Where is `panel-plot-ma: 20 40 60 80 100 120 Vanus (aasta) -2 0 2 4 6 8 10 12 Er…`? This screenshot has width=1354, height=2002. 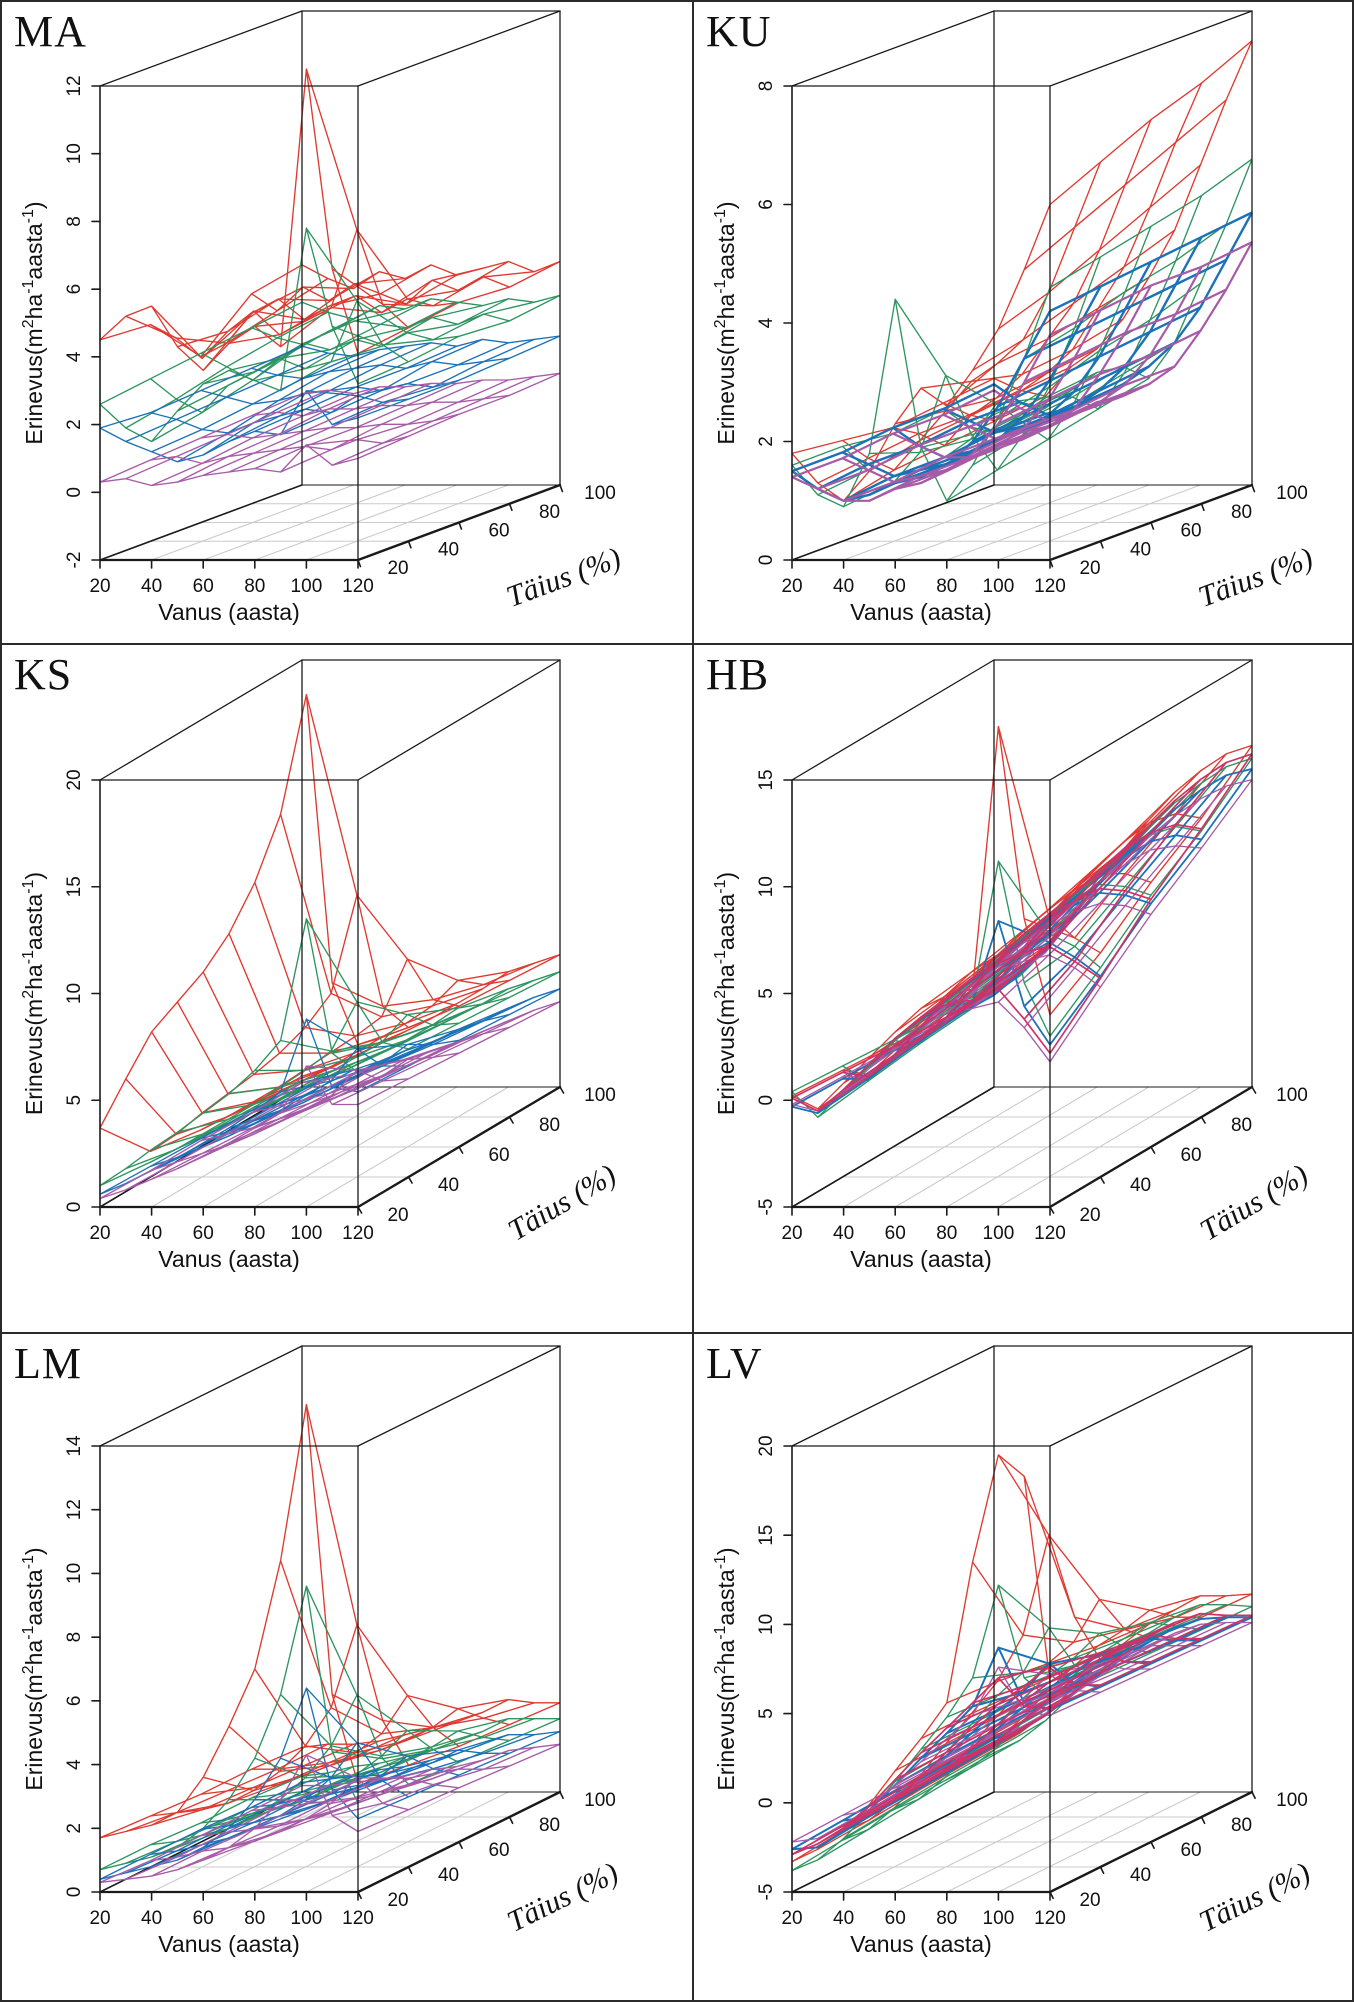 panel-plot-ma: 20 40 60 80 100 120 Vanus (aasta) -2 0 2 4 6 8 10 12 Er… is located at coordinates (322, 317).